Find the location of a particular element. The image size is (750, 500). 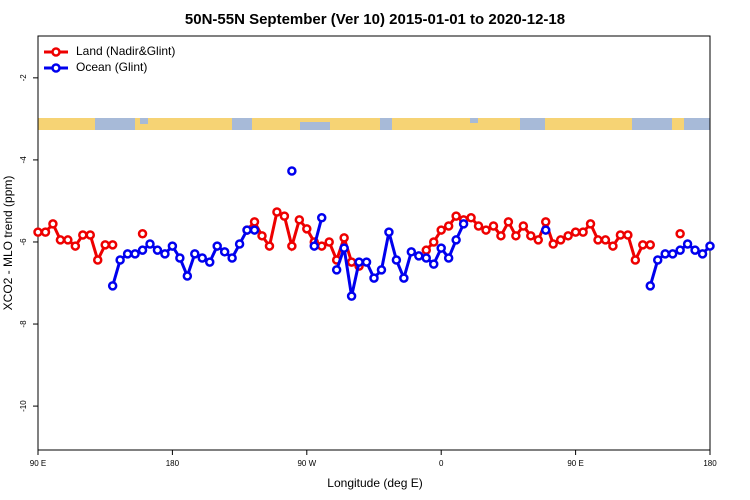

x-tick-label: 90 E is located at coordinates (38, 463).